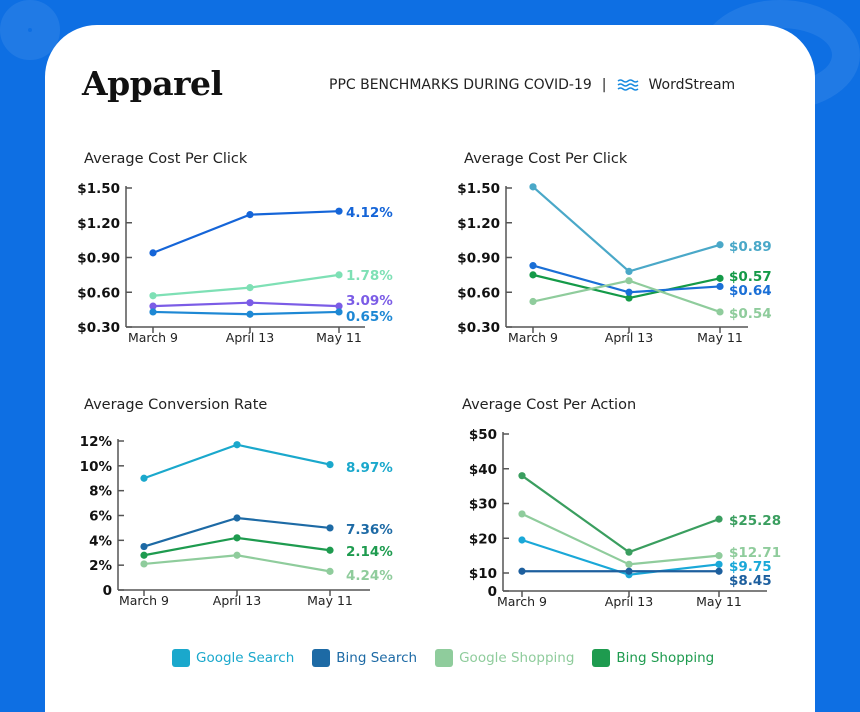 The image size is (860, 712). What do you see at coordinates (627, 85) in the screenshot?
I see `wave-icon` at bounding box center [627, 85].